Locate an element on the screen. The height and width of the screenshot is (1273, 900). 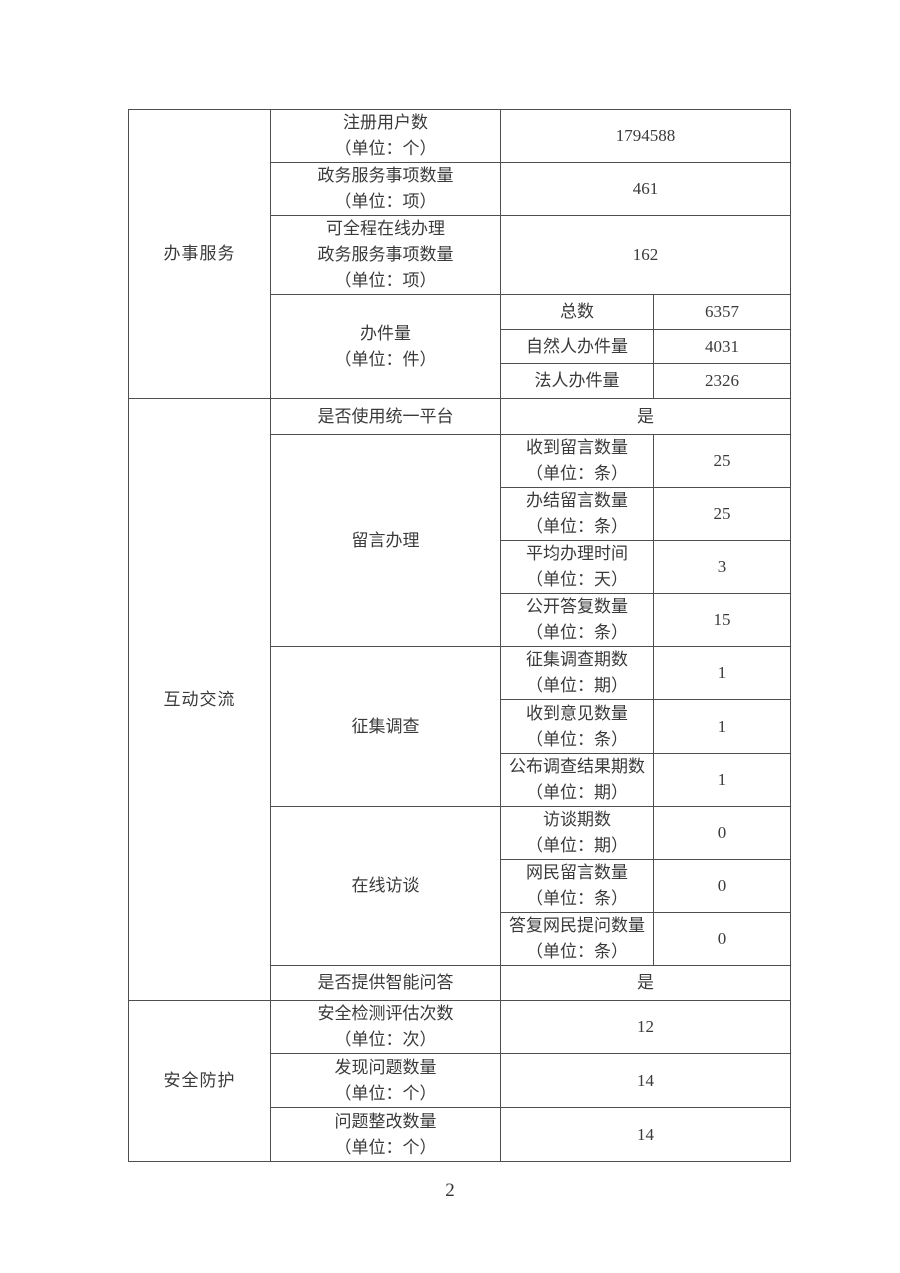
category-cell-security: 安全防护 is located at coordinates (199, 1081).